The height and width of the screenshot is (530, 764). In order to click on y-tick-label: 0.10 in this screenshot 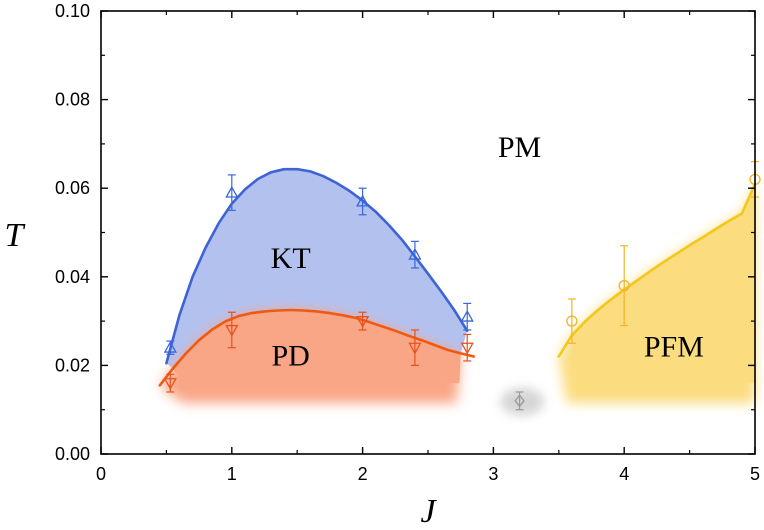, I will do `click(72, 11)`.